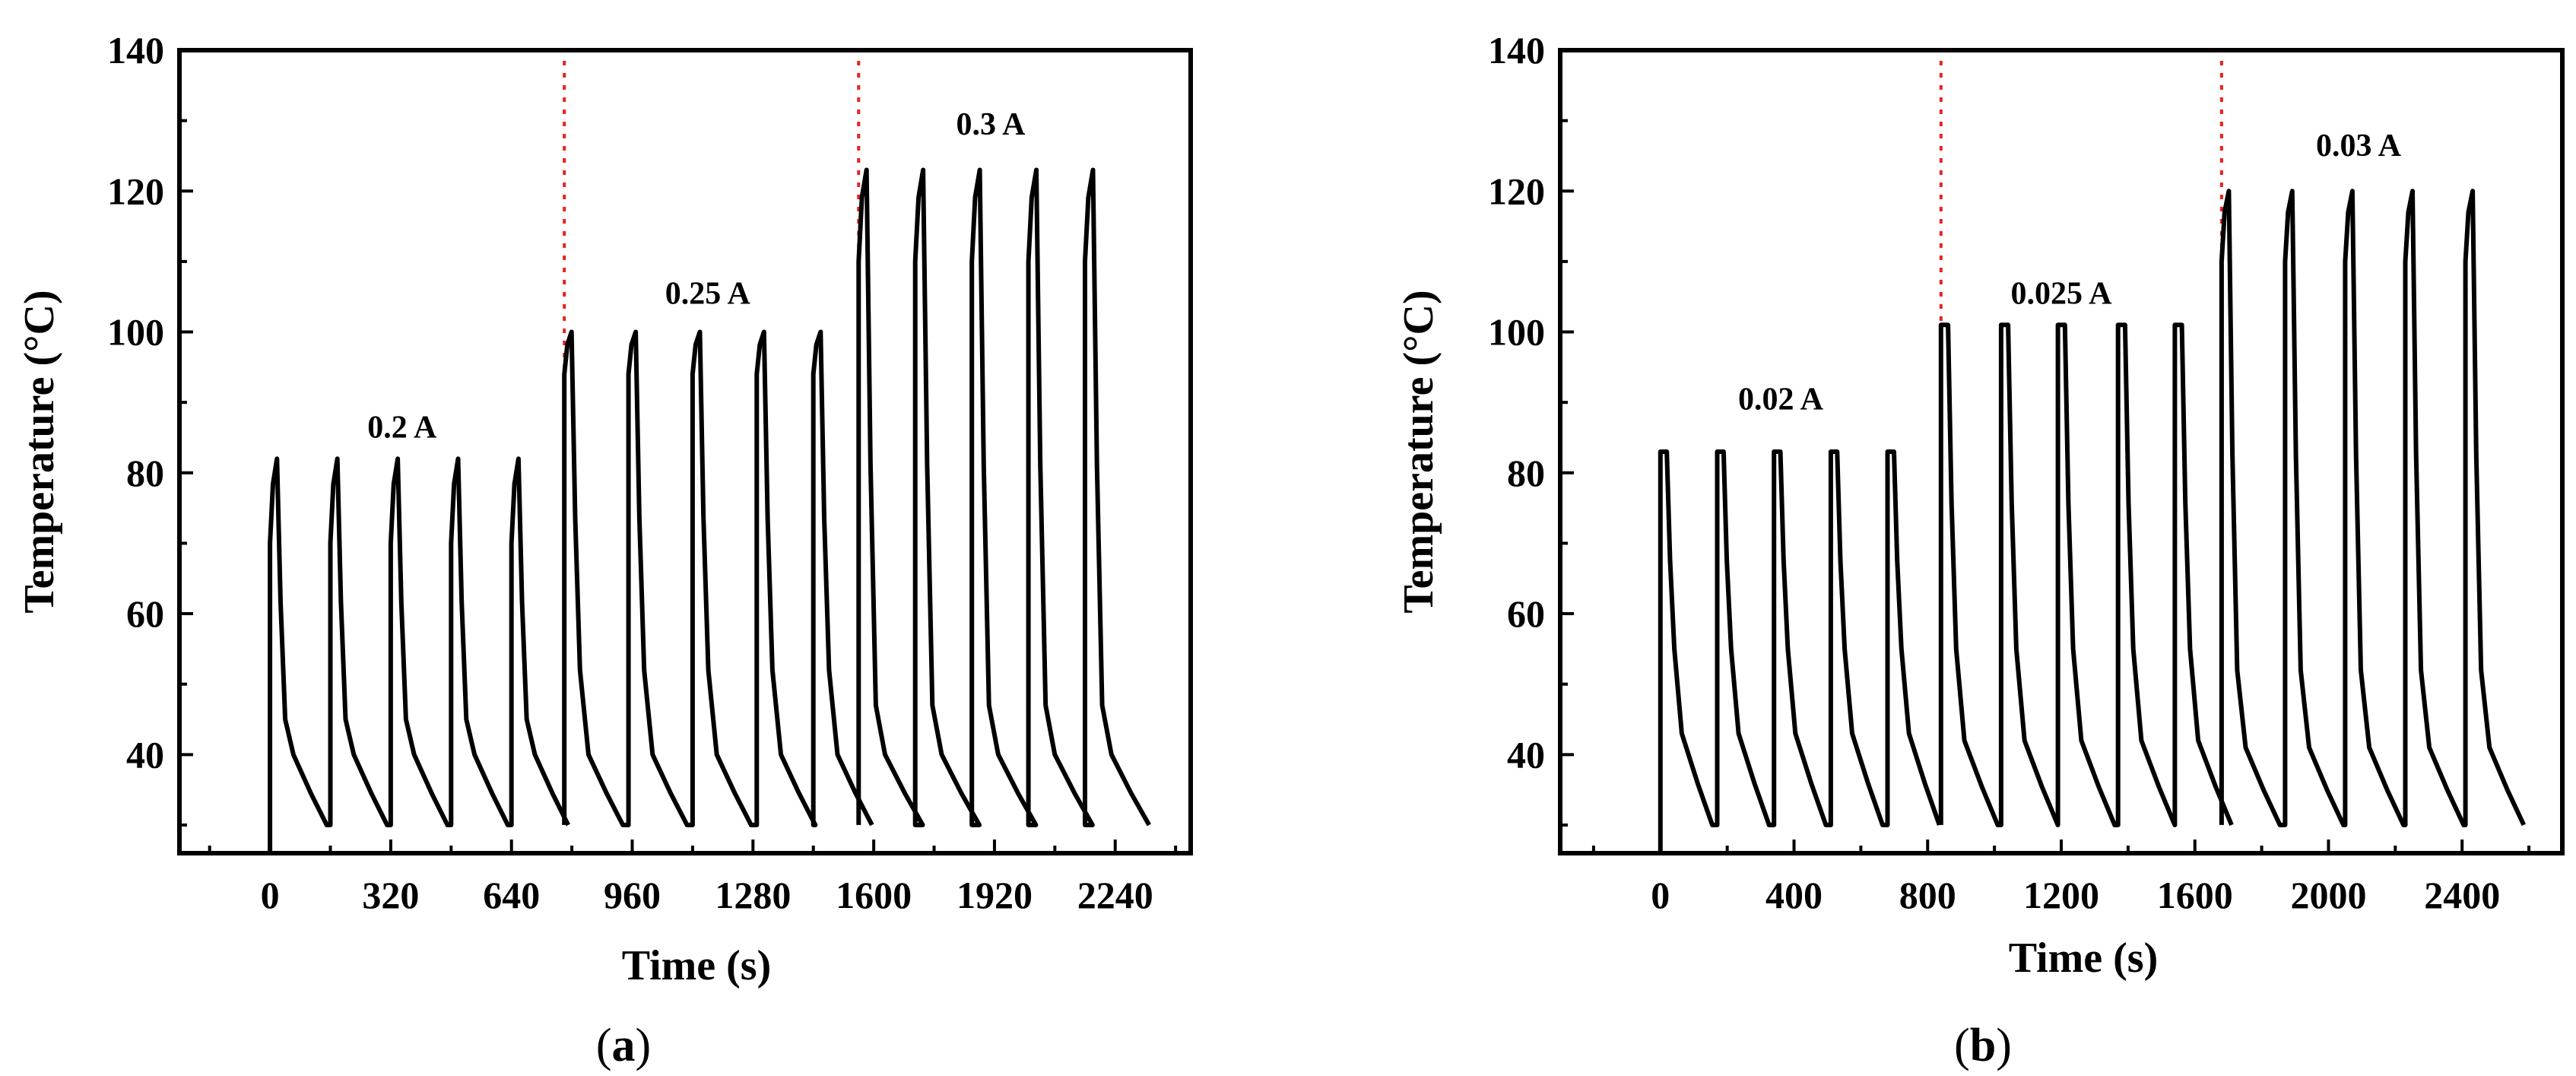  I want to click on temperature-series-0-2A, so click(419, 654).